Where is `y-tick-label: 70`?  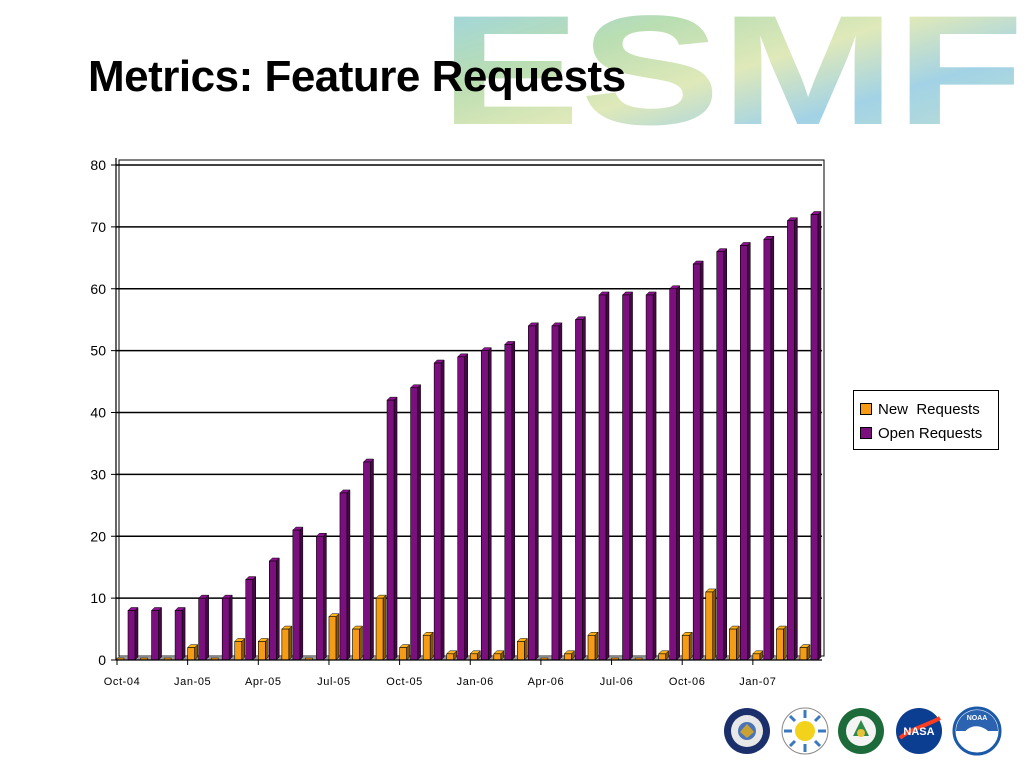 y-tick-label: 70 is located at coordinates (98, 227).